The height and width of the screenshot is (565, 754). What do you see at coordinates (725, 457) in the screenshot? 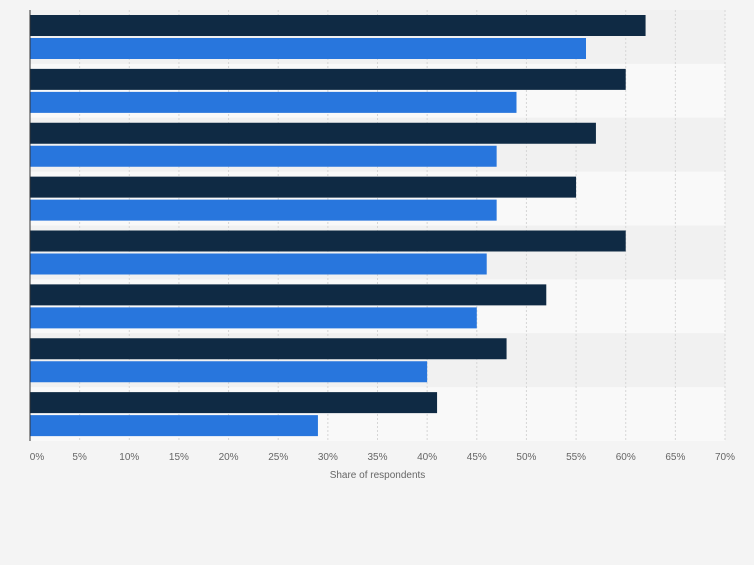
I see `x-tick-label: 70%` at bounding box center [725, 457].